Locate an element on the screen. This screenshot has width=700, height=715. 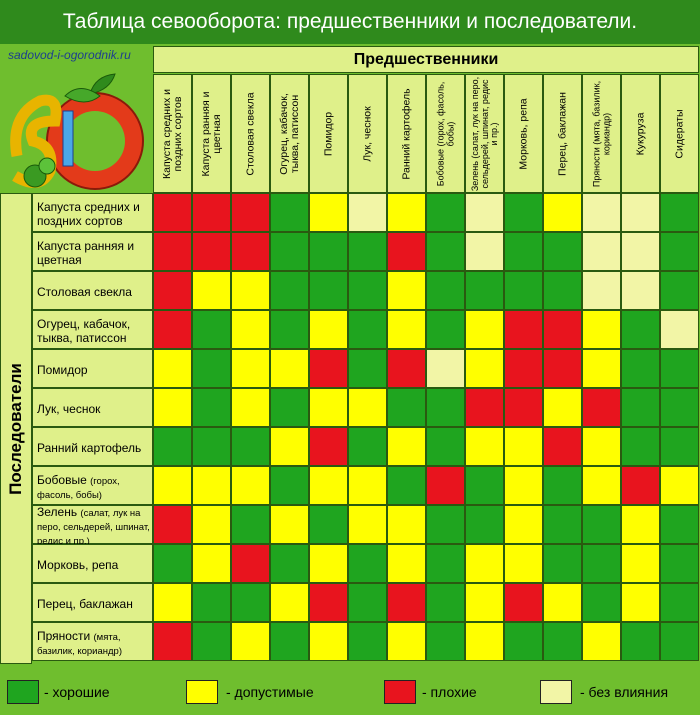
column-header-label: Кукуруза is located at coordinates (640, 133).